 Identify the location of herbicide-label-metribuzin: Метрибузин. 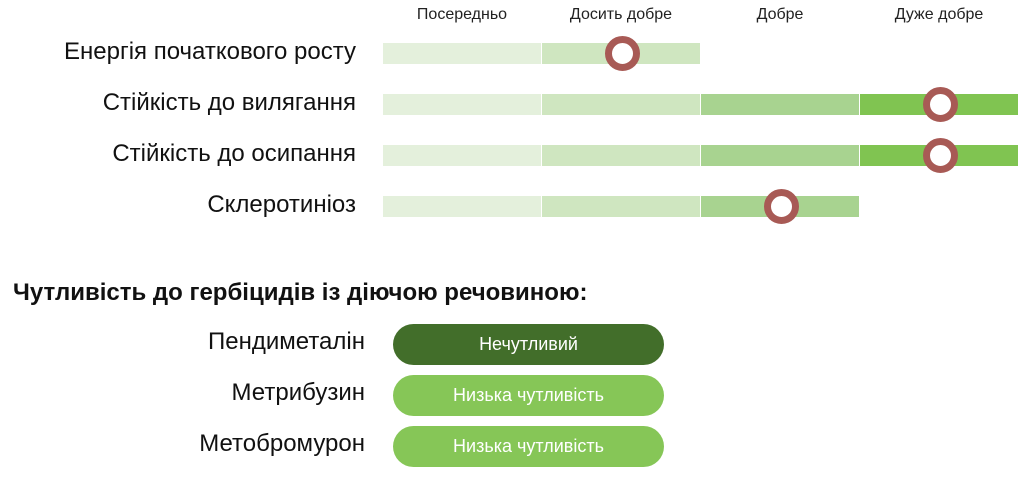
(298, 392).